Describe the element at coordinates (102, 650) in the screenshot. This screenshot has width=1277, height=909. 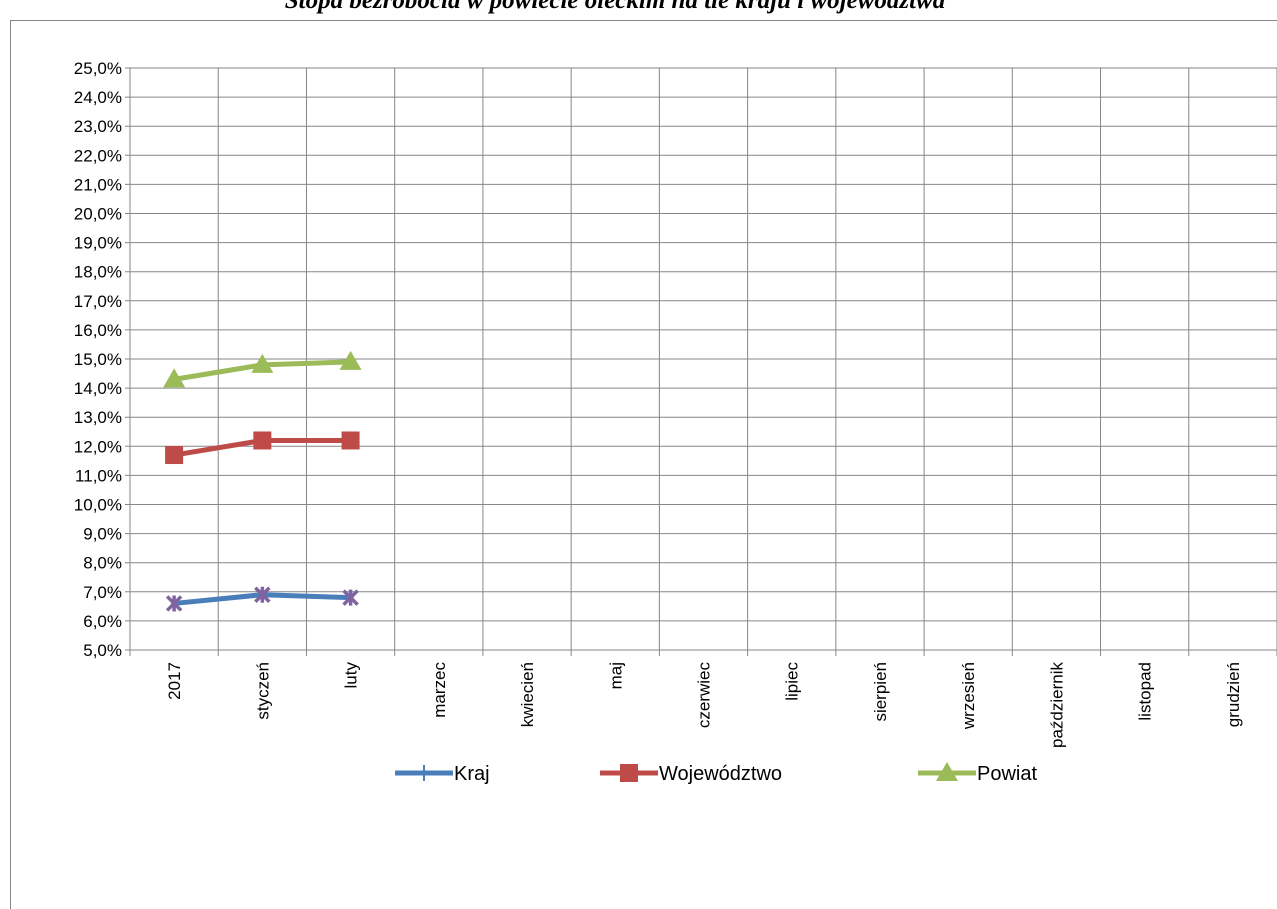
I see `y-tick-label: 5,0%` at that location.